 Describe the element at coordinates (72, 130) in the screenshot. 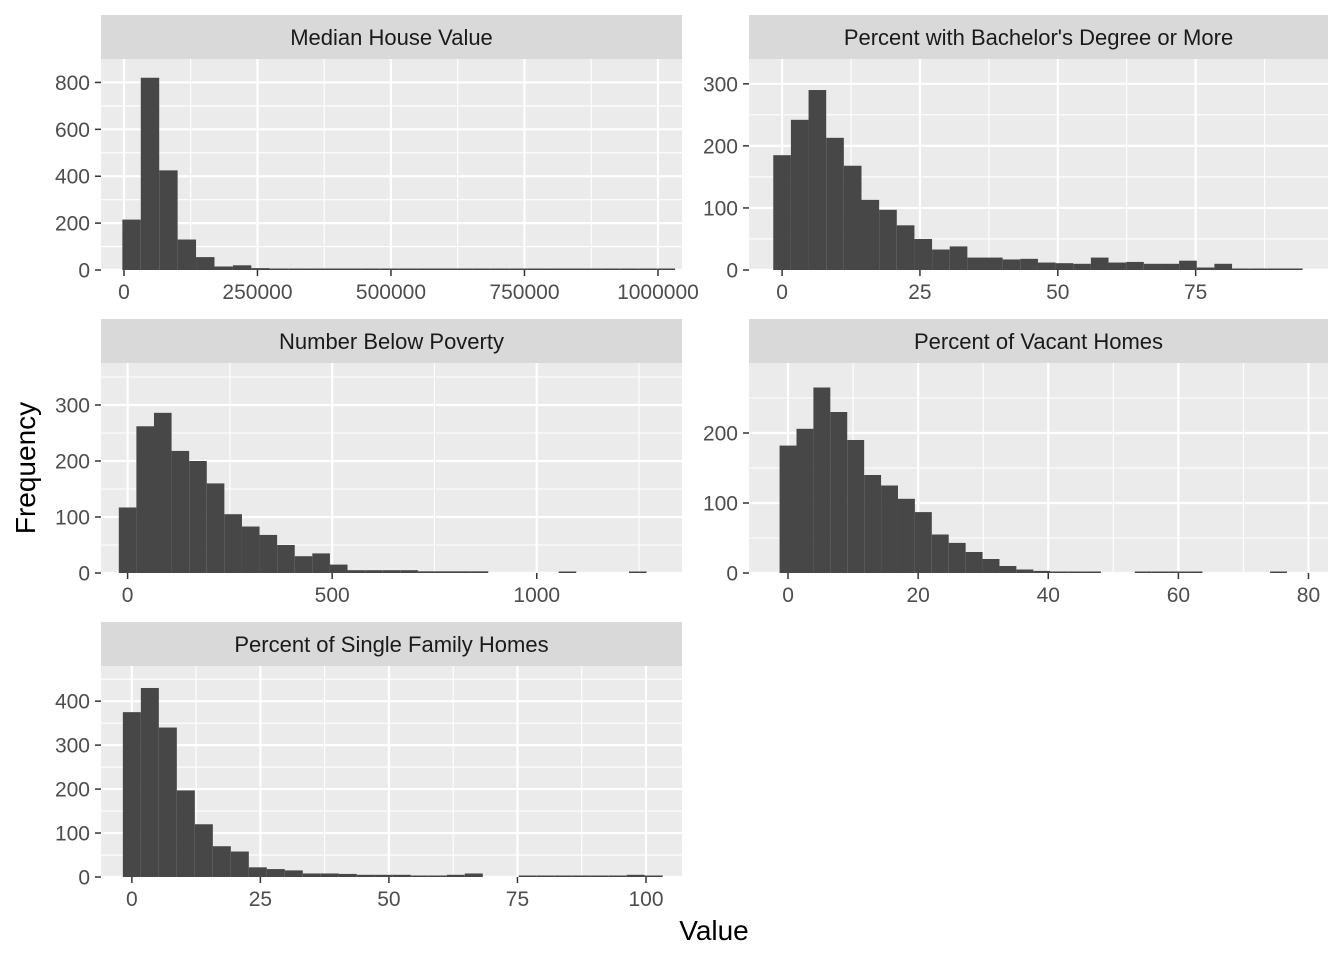

I see `y-tick-label: 600` at that location.